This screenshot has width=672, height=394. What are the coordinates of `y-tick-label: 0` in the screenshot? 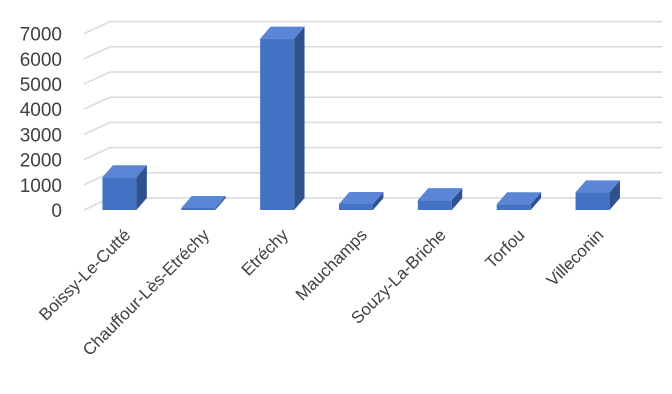 It's located at (56, 211).